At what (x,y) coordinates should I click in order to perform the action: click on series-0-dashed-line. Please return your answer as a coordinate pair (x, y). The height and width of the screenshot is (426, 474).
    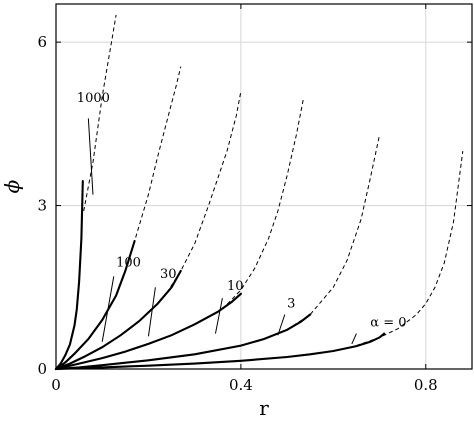
    Looking at the image, I should click on (410, 249).